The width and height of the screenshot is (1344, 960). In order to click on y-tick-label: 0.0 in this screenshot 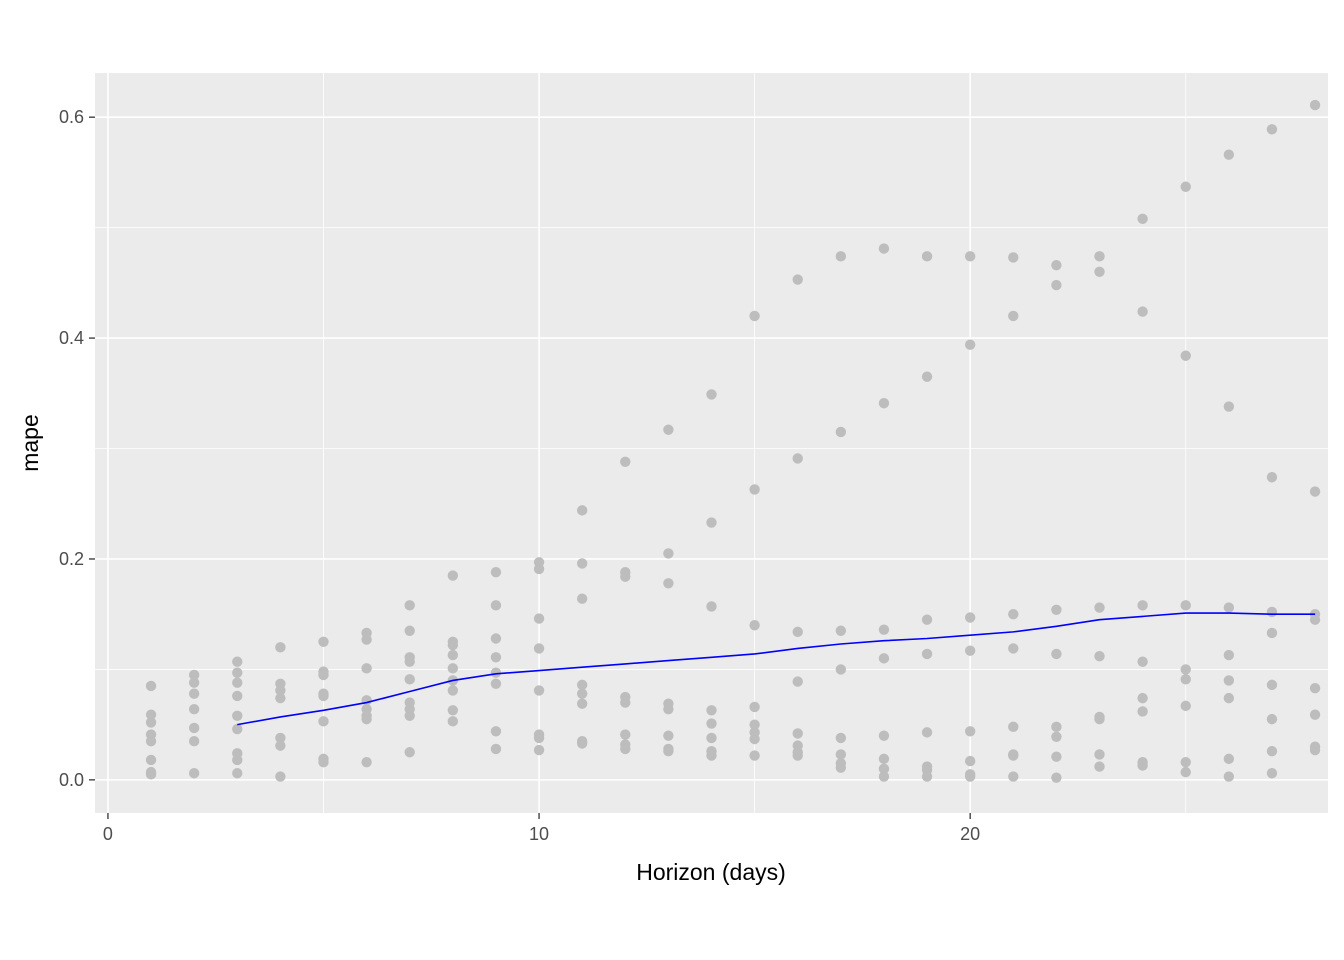, I will do `click(71, 780)`.